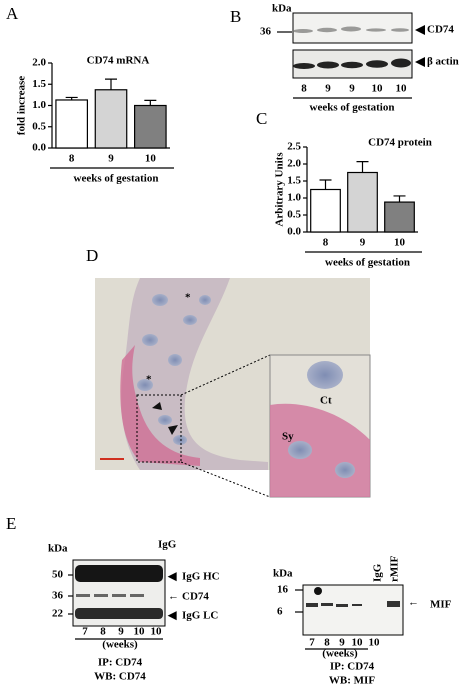  I want to click on band-label: IgG HC, so click(201, 577).